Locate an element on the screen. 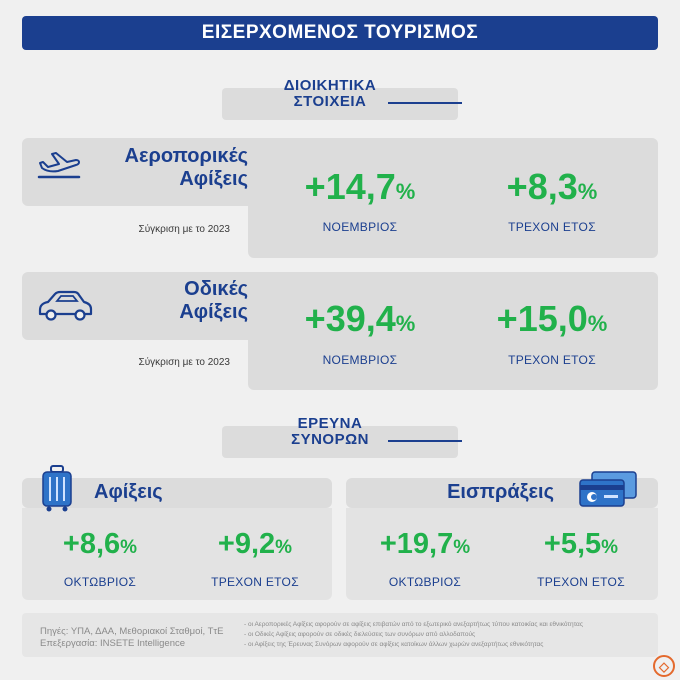 The height and width of the screenshot is (680, 680). road-ytd-number: +15,0 is located at coordinates (542, 318).